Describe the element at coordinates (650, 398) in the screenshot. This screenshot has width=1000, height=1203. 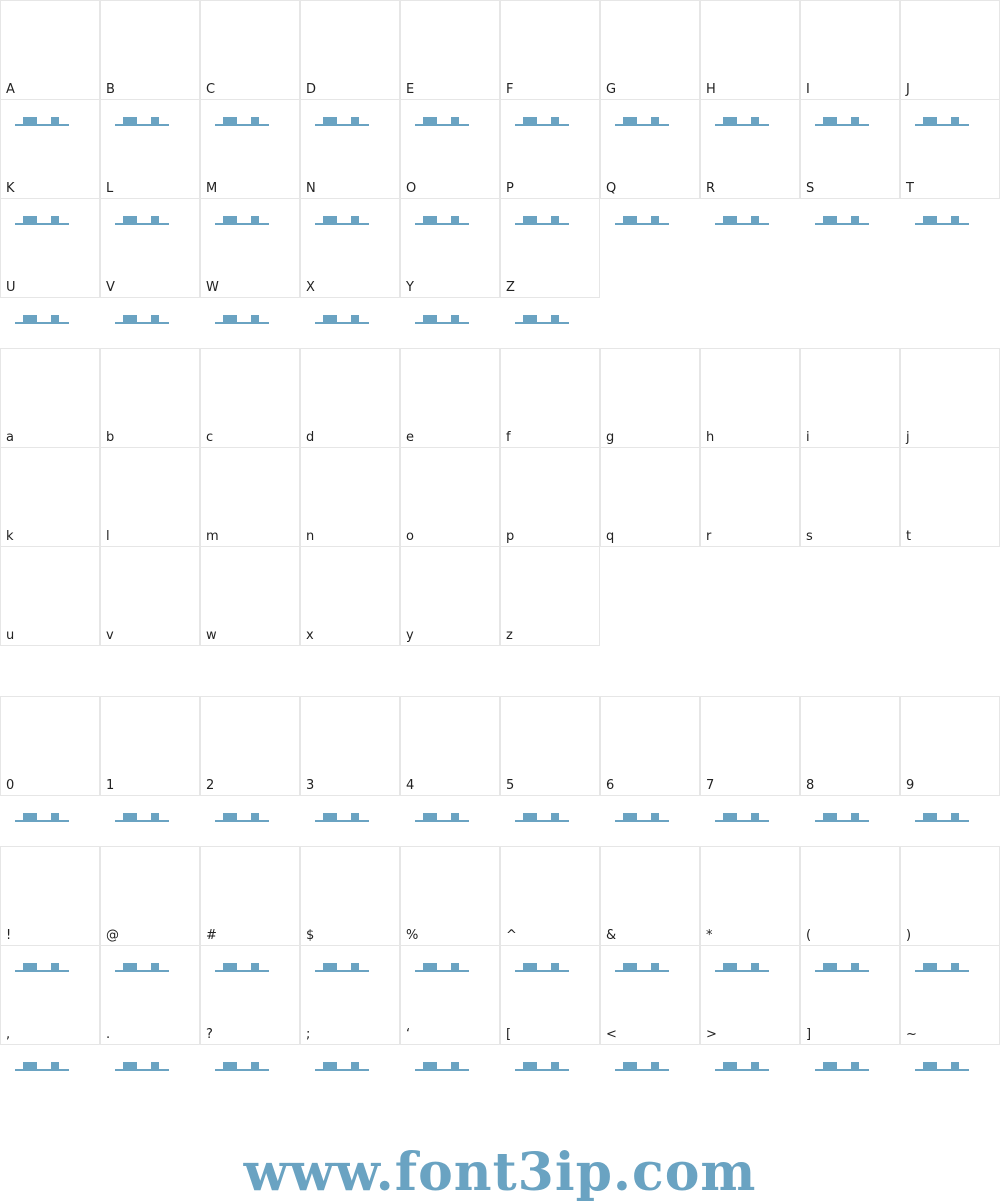
I see `char-cell: g` at that location.